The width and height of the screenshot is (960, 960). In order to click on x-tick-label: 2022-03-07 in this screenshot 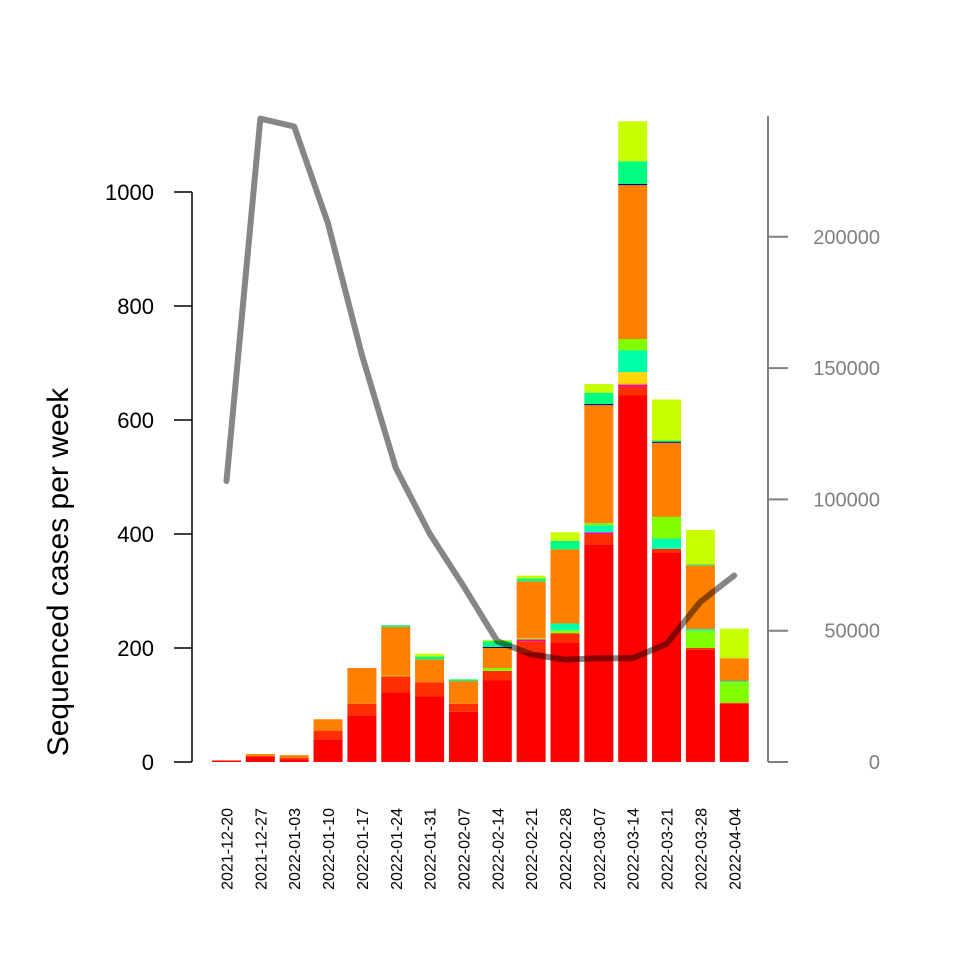, I will do `click(600, 849)`.